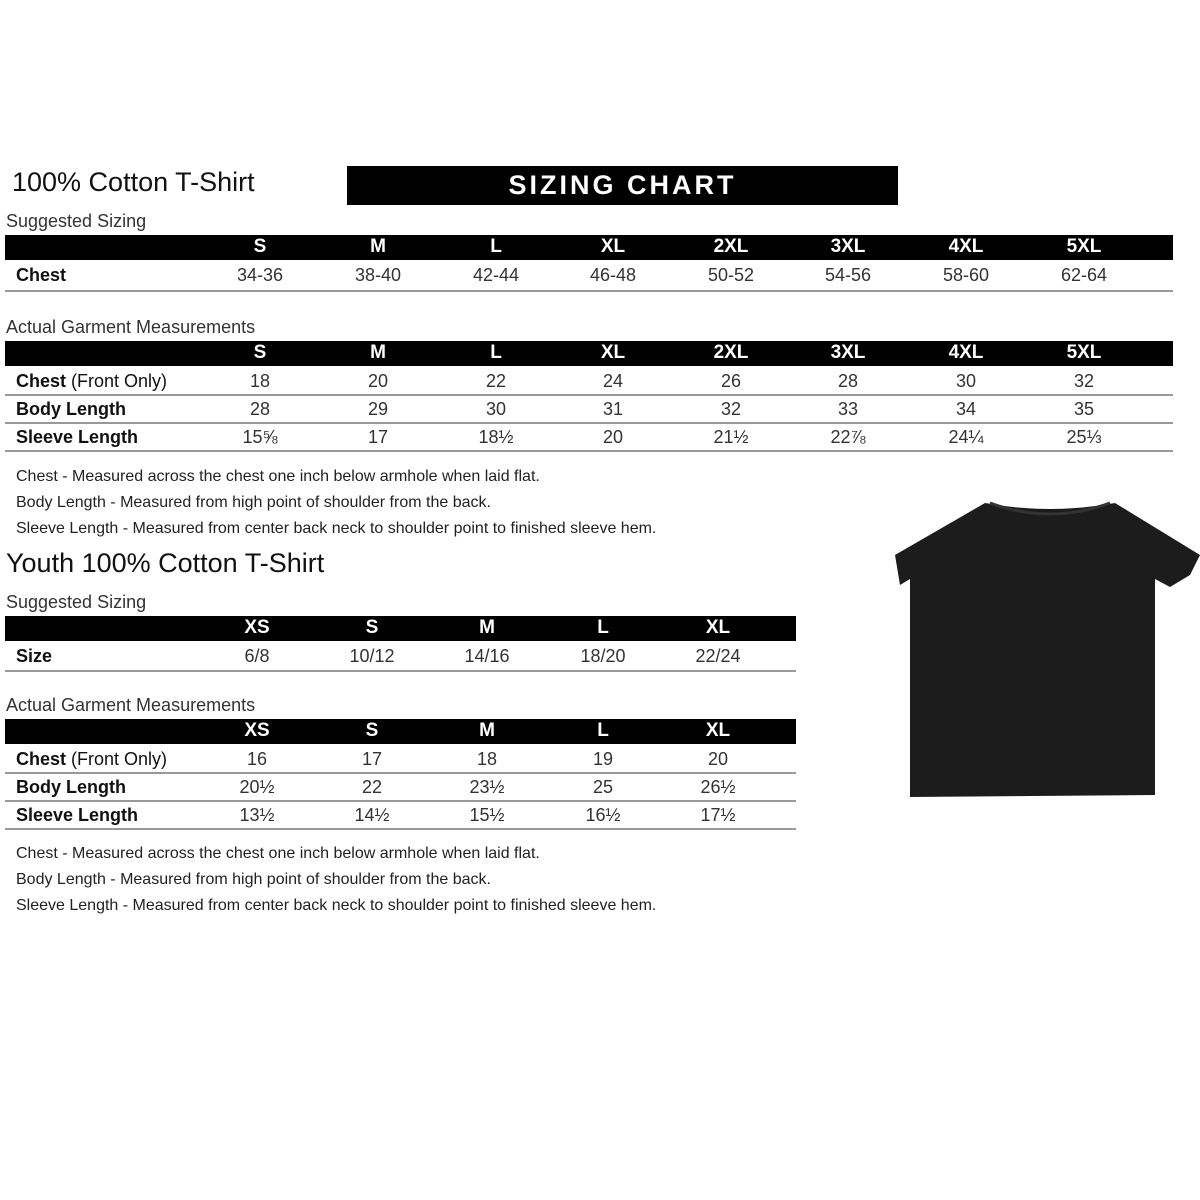 The height and width of the screenshot is (1200, 1200). I want to click on table-cell: 33, so click(848, 409).